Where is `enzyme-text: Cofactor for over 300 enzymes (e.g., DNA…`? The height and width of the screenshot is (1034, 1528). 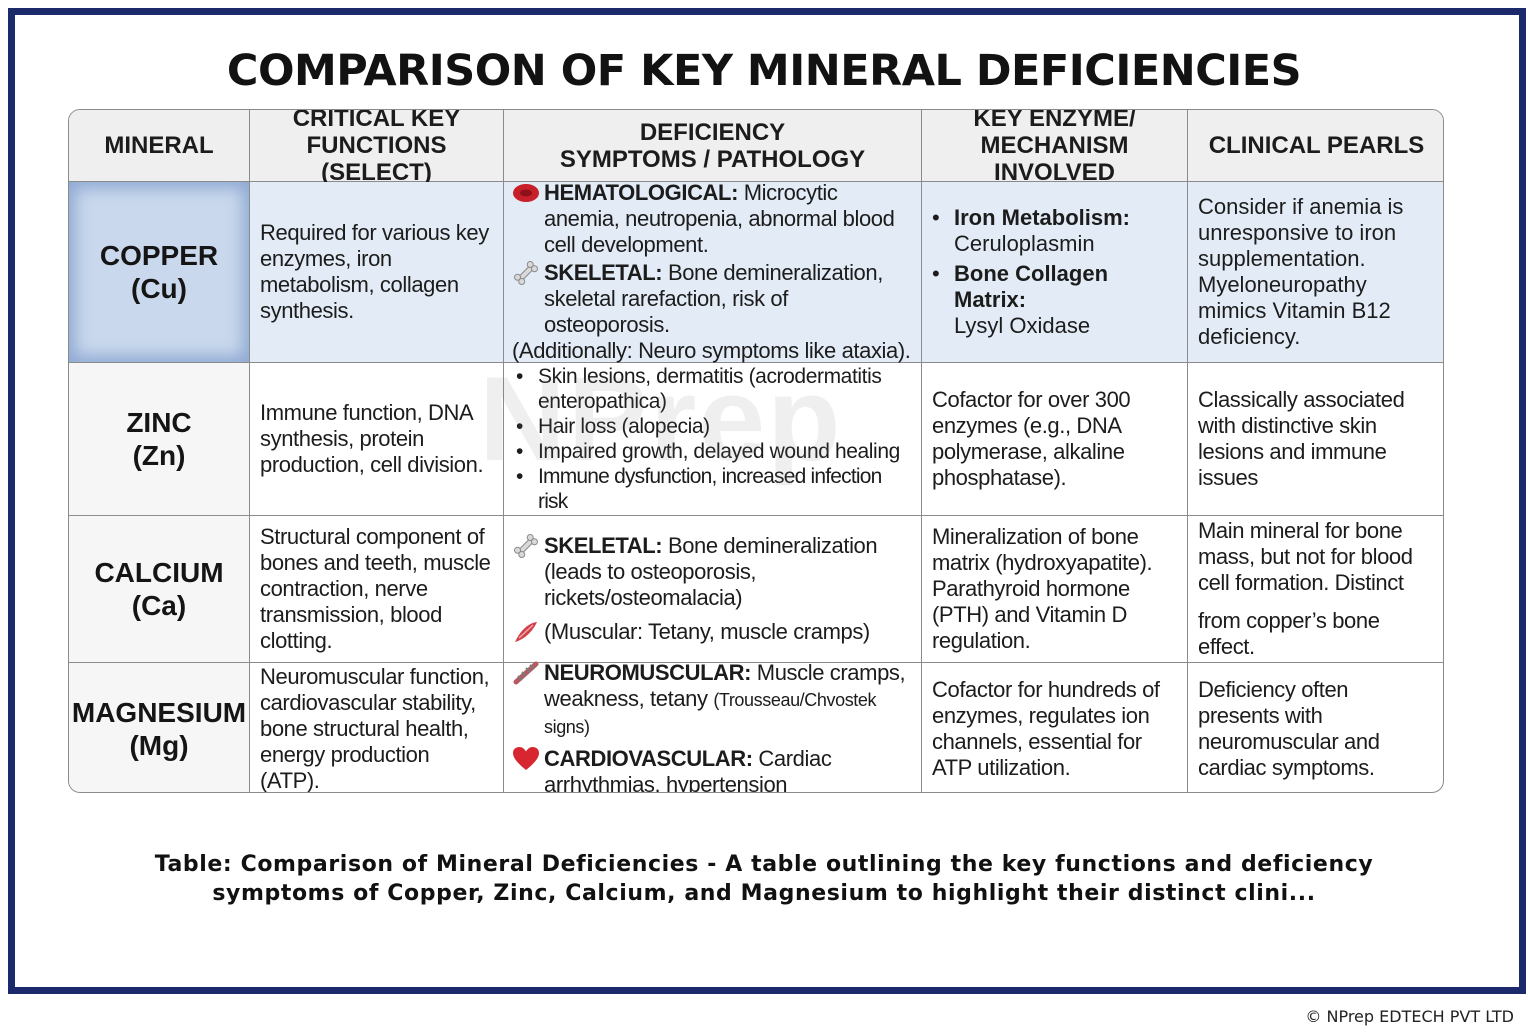
enzyme-text: Cofactor for over 300 enzymes (e.g., DNA… is located at coordinates (1031, 438).